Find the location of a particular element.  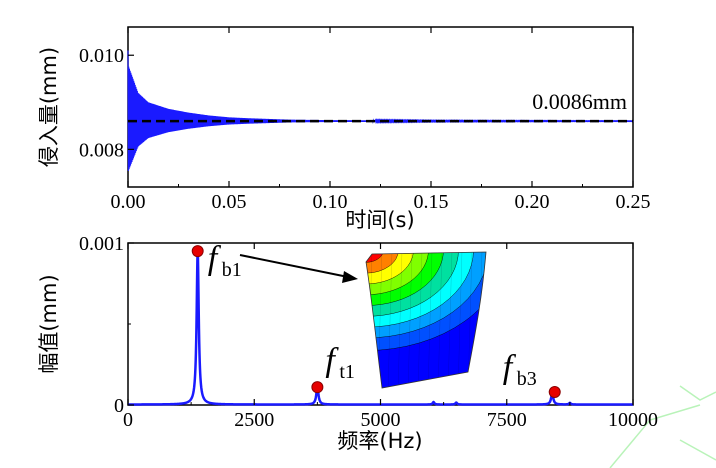

x-tick-label: 0.25 is located at coordinates (633, 202).